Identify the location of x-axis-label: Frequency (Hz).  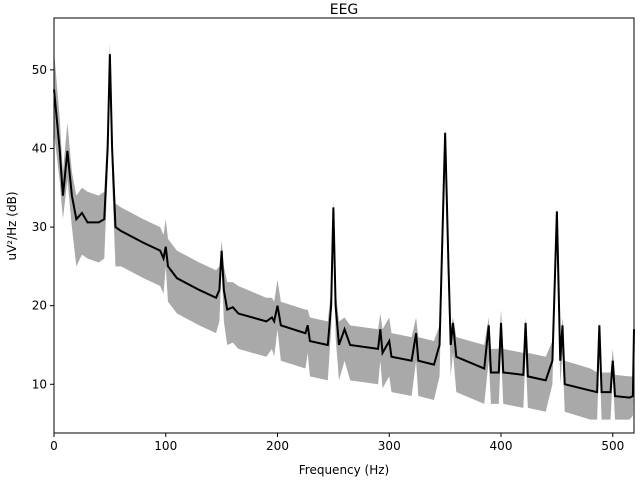
(344, 470).